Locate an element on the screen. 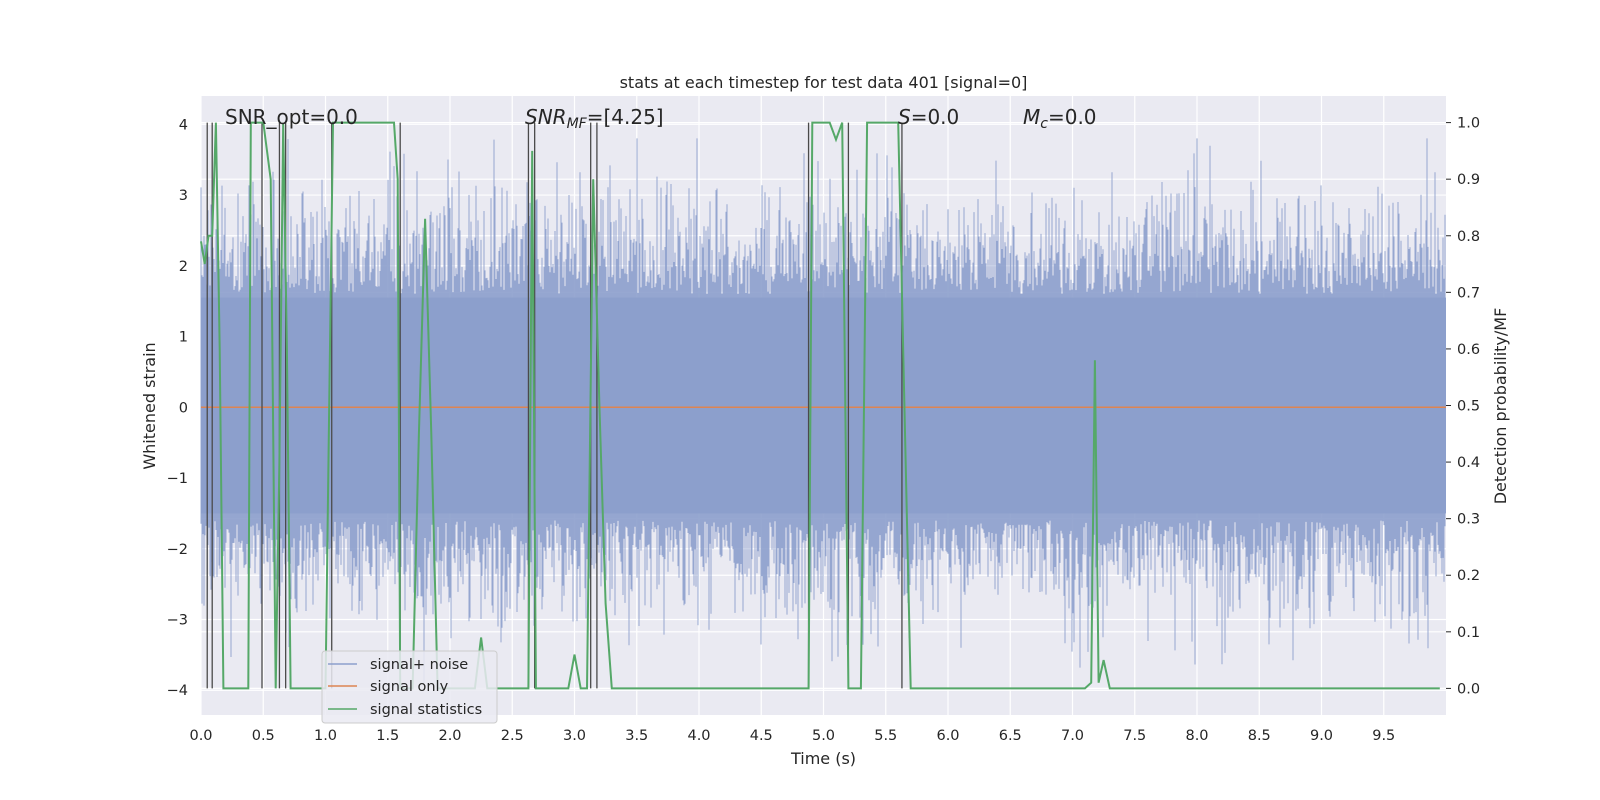 The height and width of the screenshot is (800, 1600). x-tick-label: 0.5 is located at coordinates (263, 736).